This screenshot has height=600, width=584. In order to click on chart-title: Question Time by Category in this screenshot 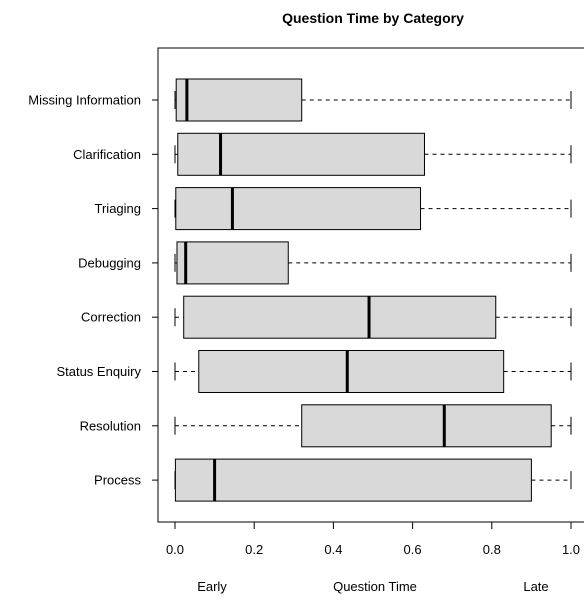, I will do `click(373, 18)`.